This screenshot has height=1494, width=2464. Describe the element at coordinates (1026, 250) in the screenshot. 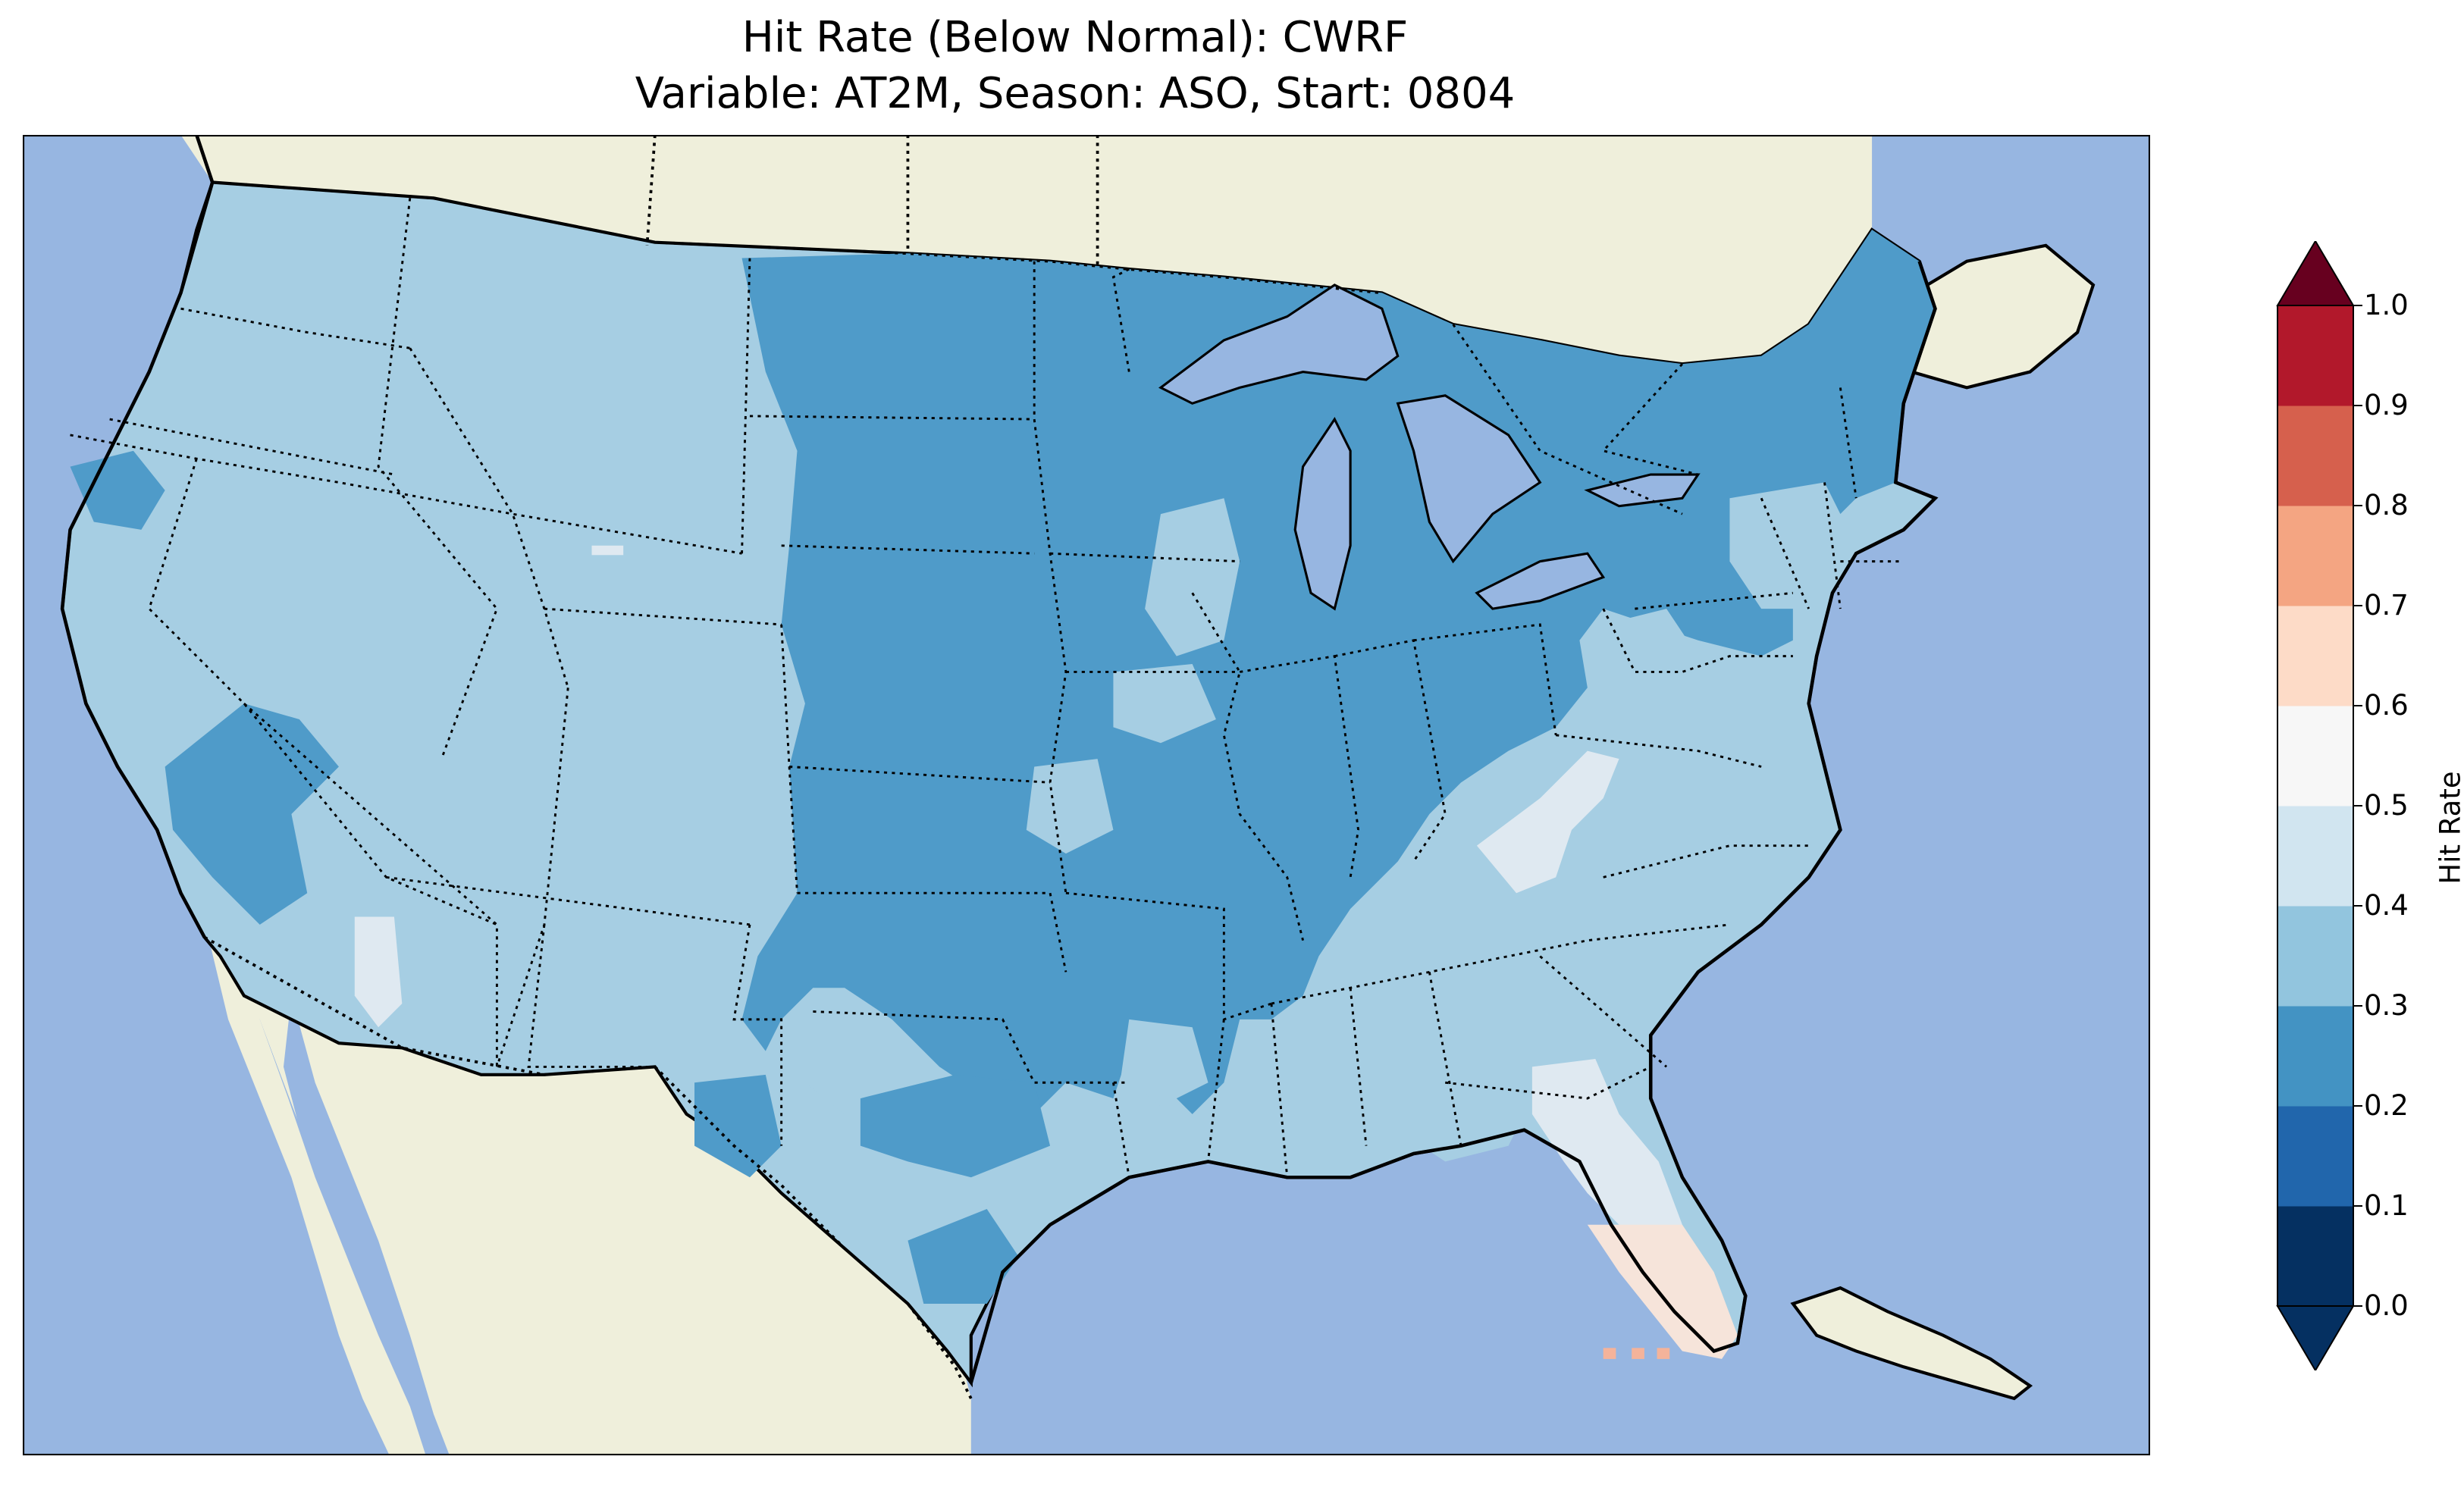

I see `land-canada` at that location.